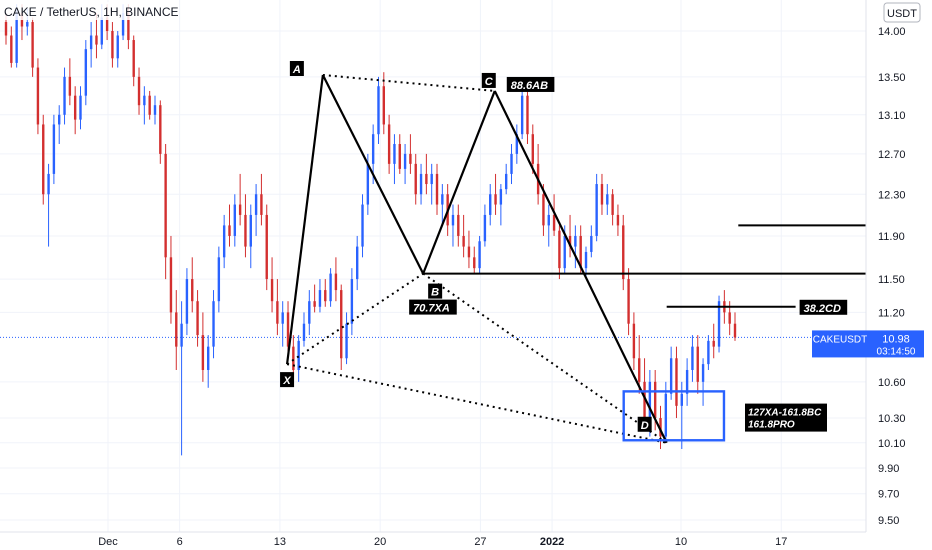 This screenshot has width=932, height=550. Describe the element at coordinates (408, 82) in the screenshot. I see `pattern-ratio-AC` at that location.